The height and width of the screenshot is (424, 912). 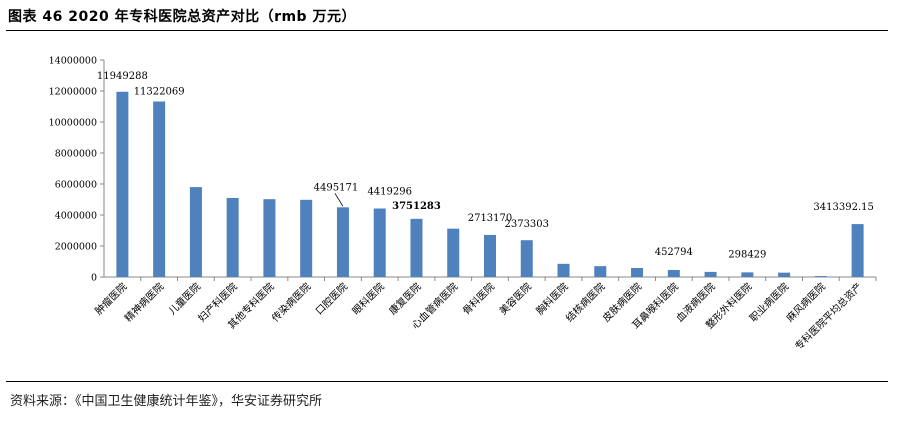 I want to click on x-category-label: 眼科医院, so click(x=367, y=298).